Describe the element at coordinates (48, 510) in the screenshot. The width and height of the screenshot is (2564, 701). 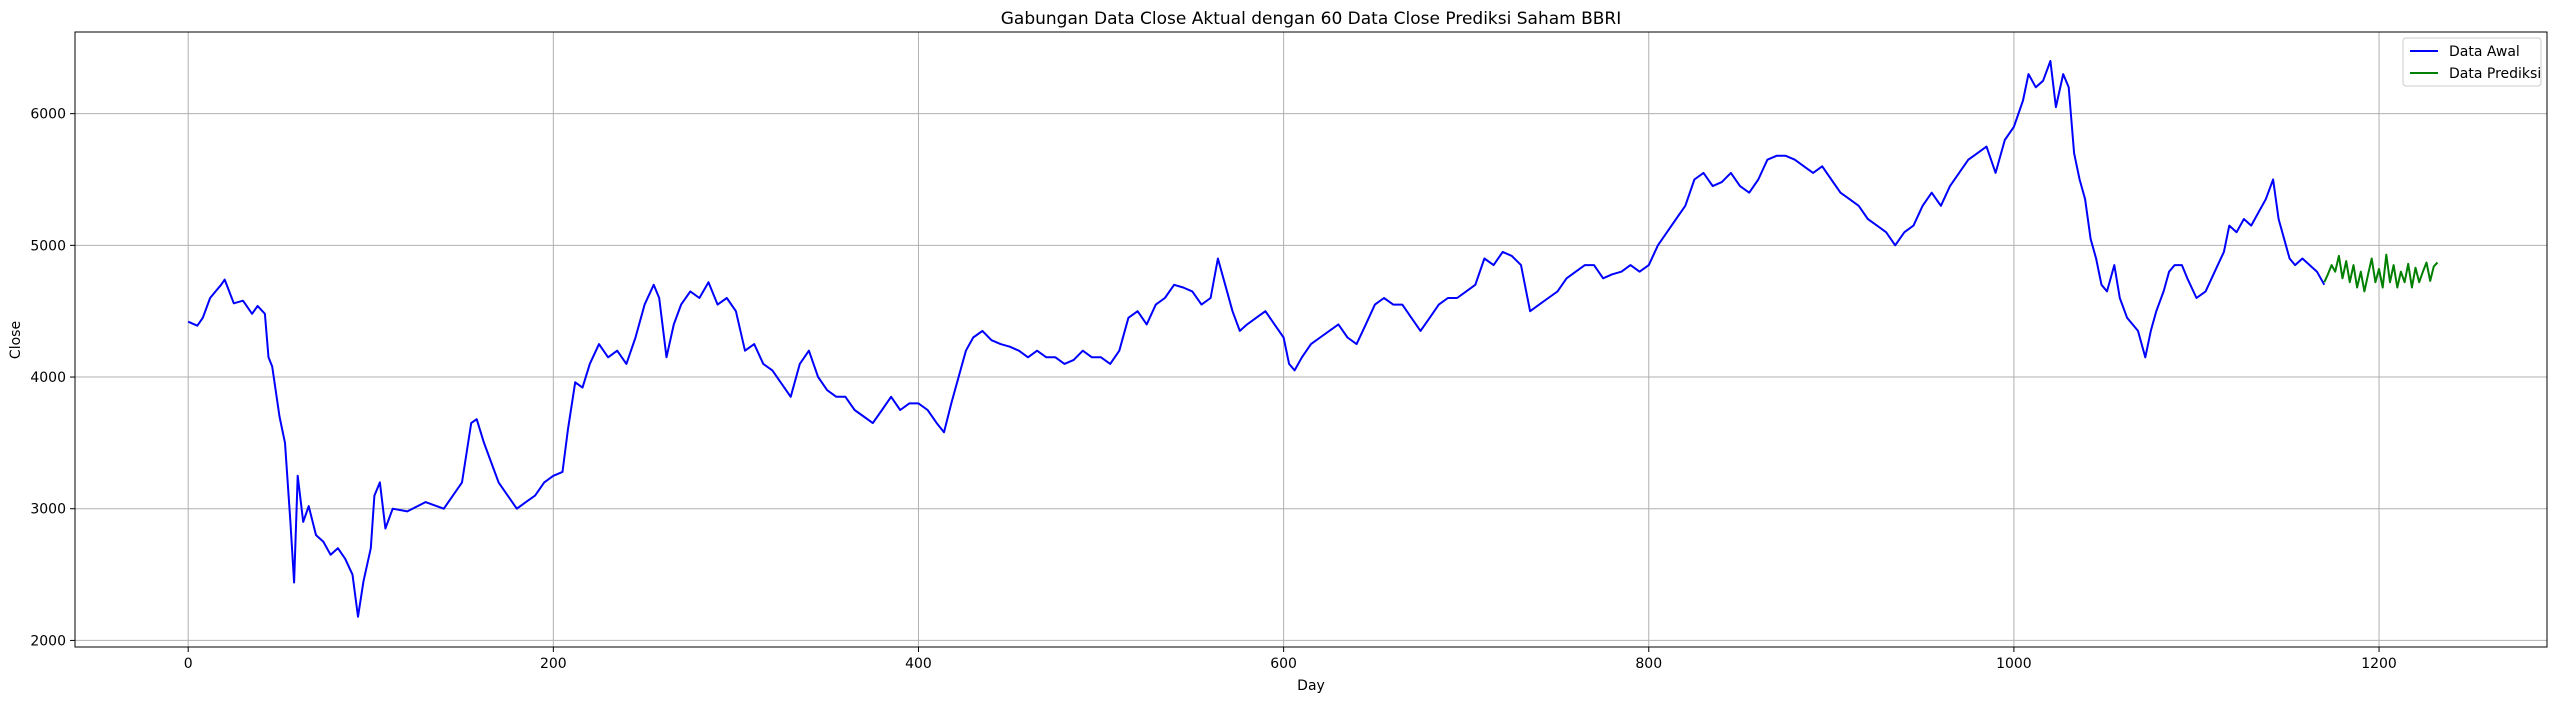
I see `y-tick-label: 3000` at that location.